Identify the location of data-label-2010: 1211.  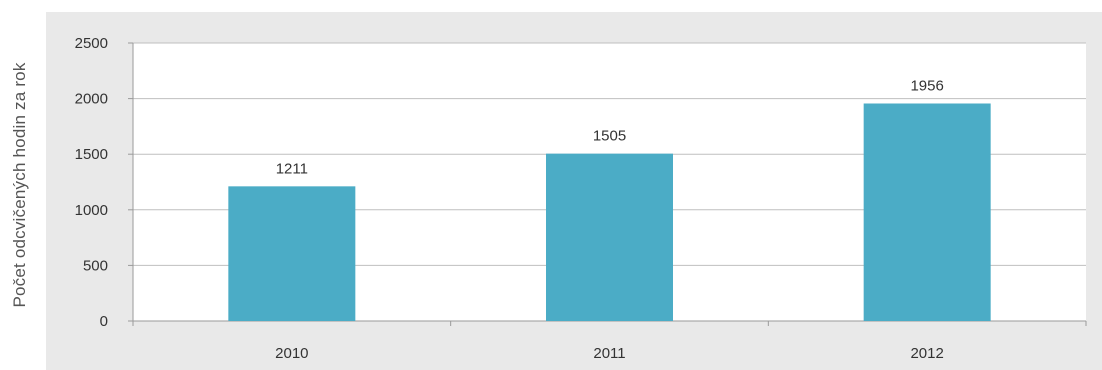
(292, 168).